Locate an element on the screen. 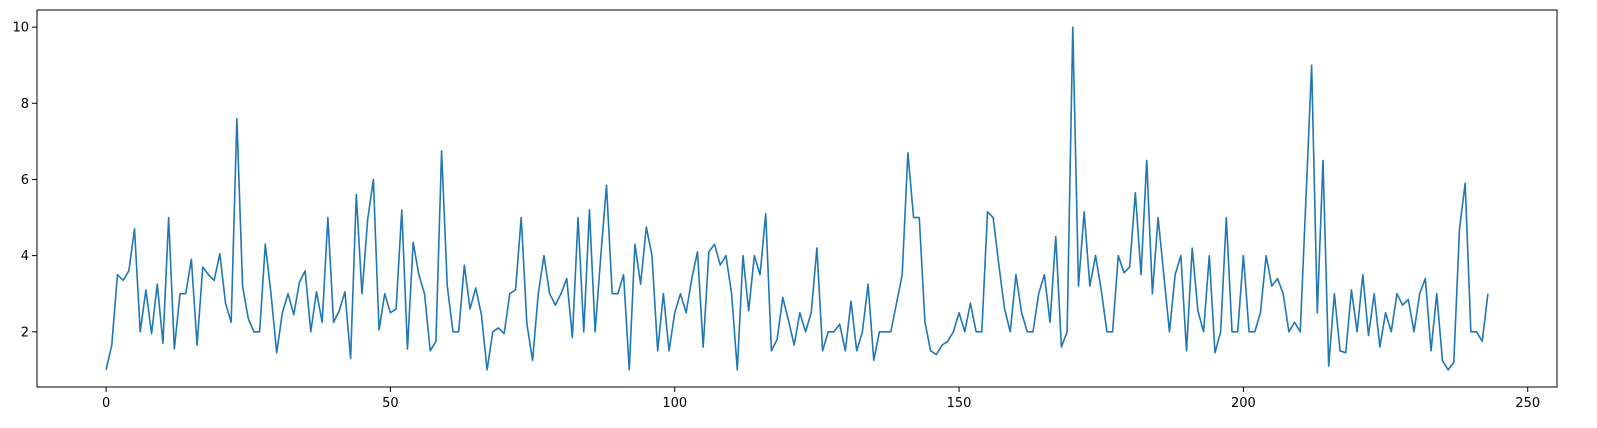  x-tick-label: 250 is located at coordinates (1527, 403).